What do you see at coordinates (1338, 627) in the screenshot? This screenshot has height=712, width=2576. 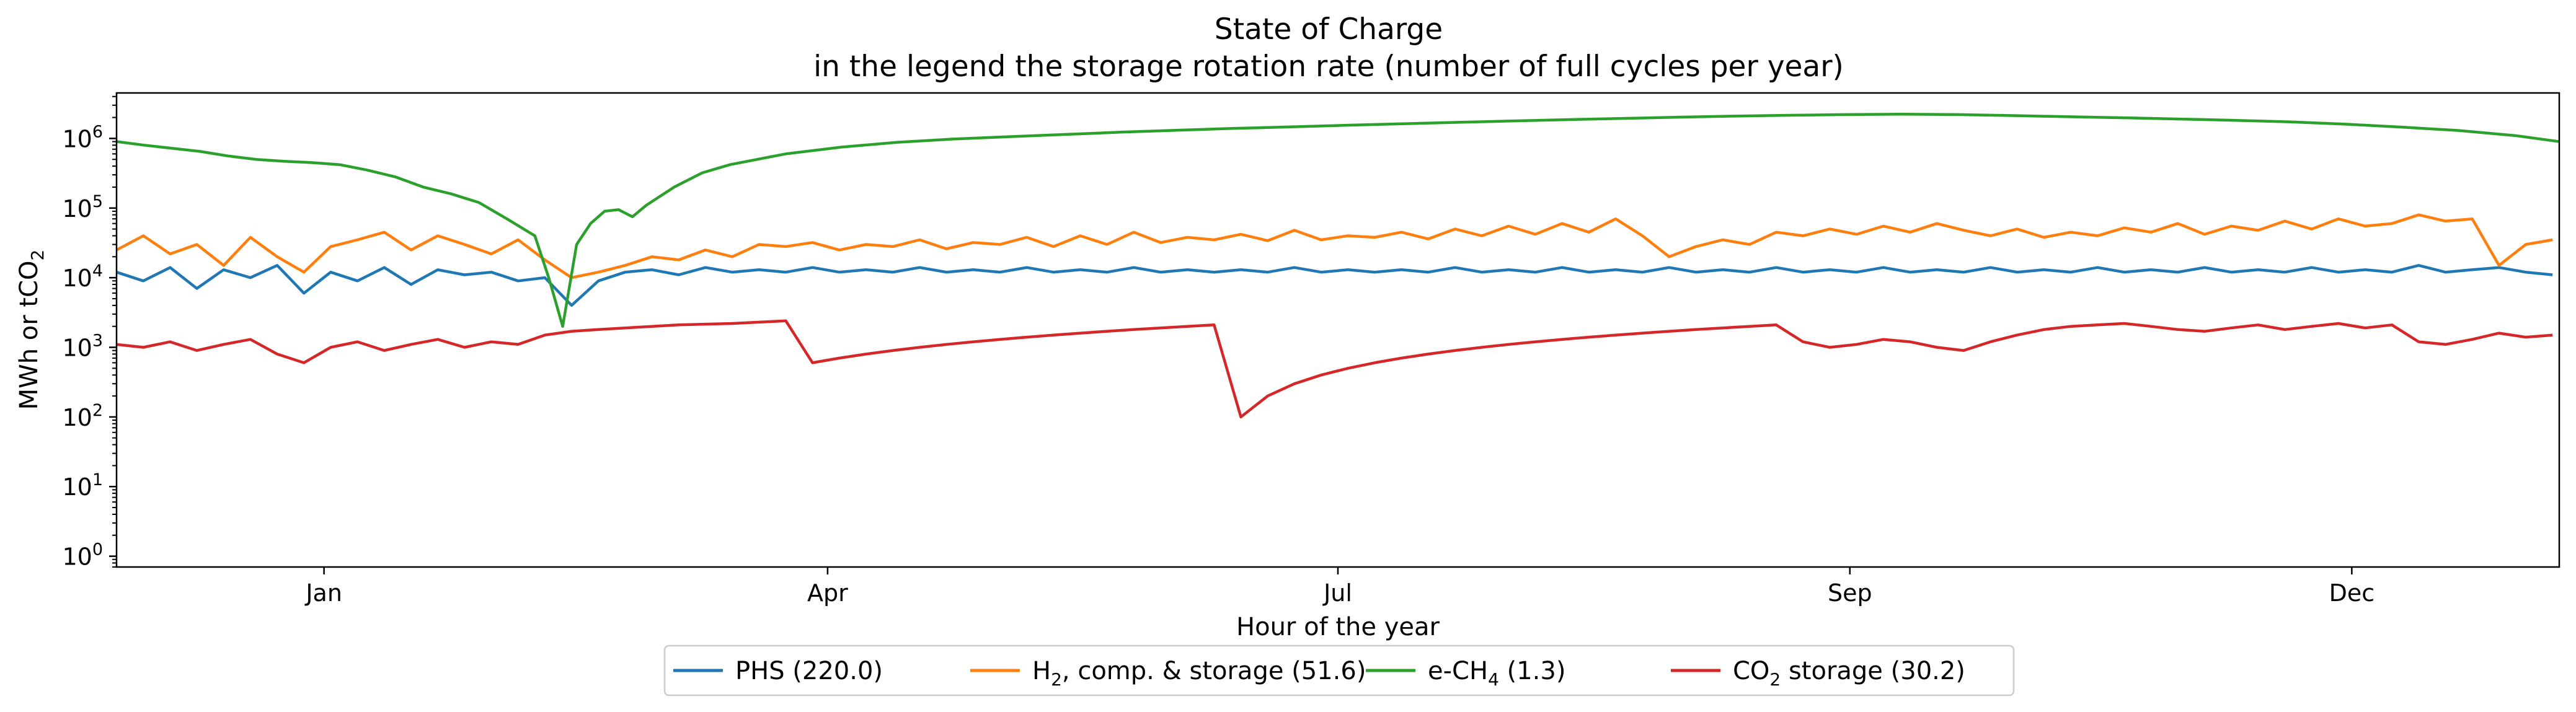 I see `x-axis-label: Hour of the year` at bounding box center [1338, 627].